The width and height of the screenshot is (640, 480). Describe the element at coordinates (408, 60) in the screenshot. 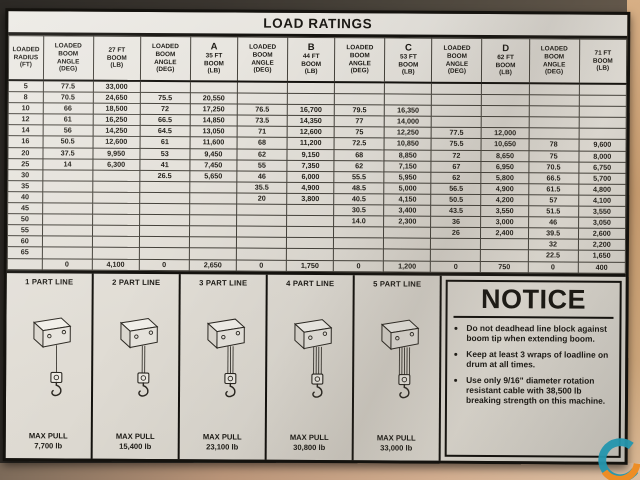

I see `column-header: C 53 FT BOOM (LB)` at that location.